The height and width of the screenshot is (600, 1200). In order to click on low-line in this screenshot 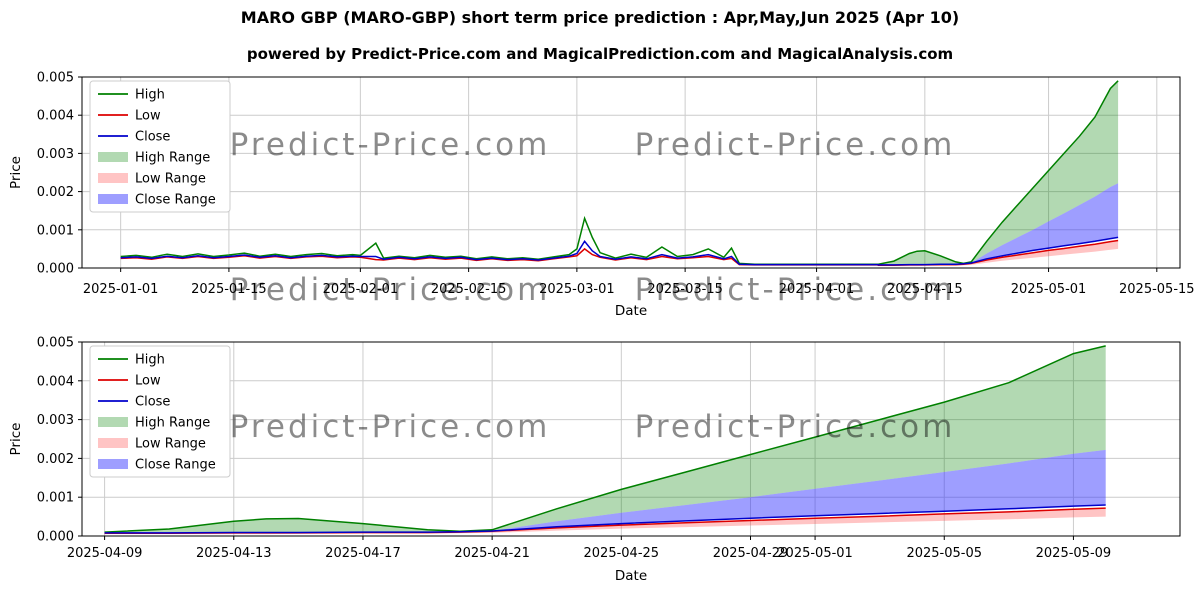, I will do `click(619, 253)`.